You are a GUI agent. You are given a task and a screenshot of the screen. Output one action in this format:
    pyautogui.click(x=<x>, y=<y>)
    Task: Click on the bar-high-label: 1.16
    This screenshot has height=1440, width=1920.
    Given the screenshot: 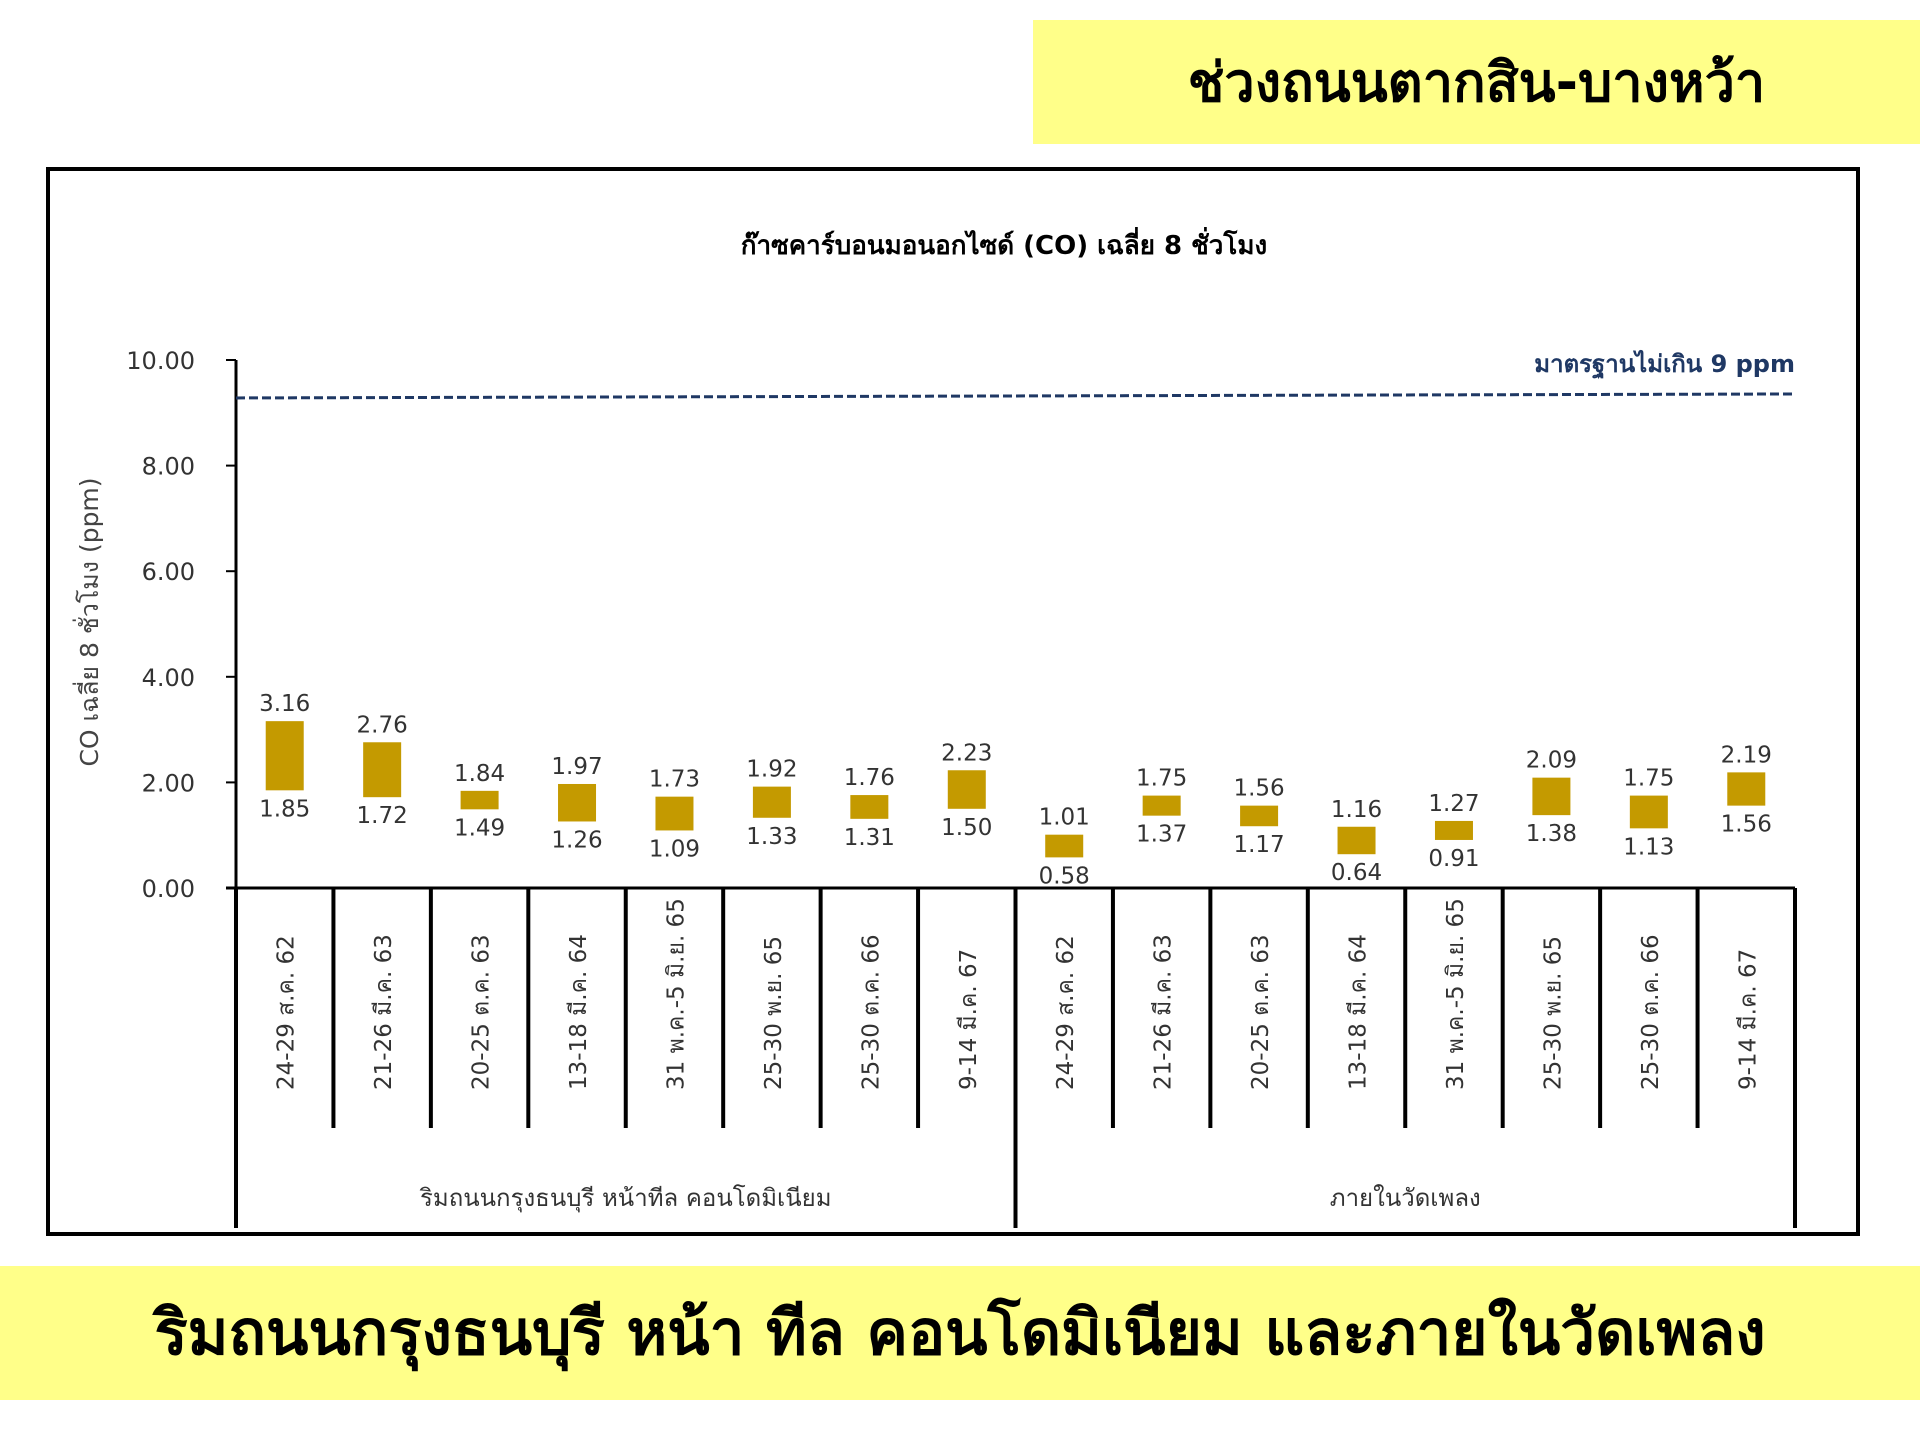 What is the action you would take?
    pyautogui.click(x=1356, y=810)
    